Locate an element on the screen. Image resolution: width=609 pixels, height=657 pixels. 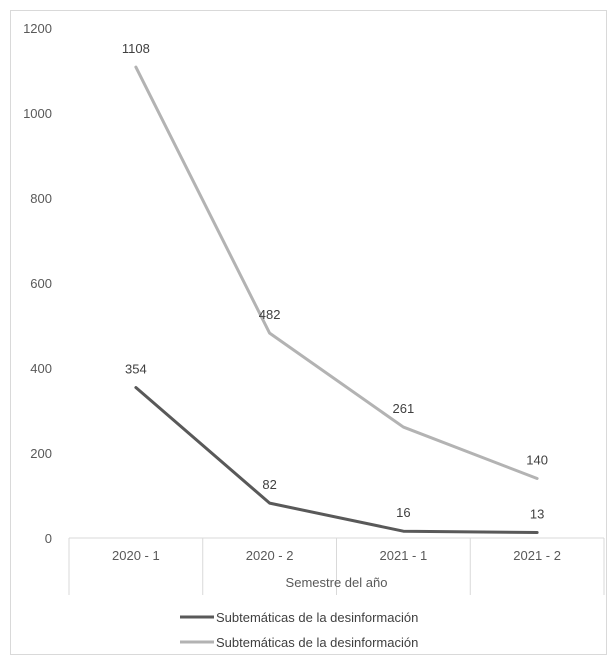
legend-label-1: Subtemáticas de la desinformación is located at coordinates (317, 617).